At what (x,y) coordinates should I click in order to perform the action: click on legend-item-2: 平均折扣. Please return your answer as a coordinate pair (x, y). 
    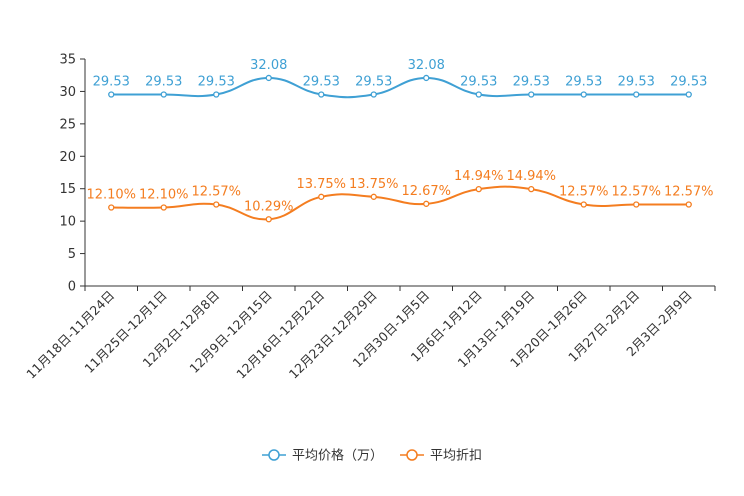
    Looking at the image, I should click on (441, 456).